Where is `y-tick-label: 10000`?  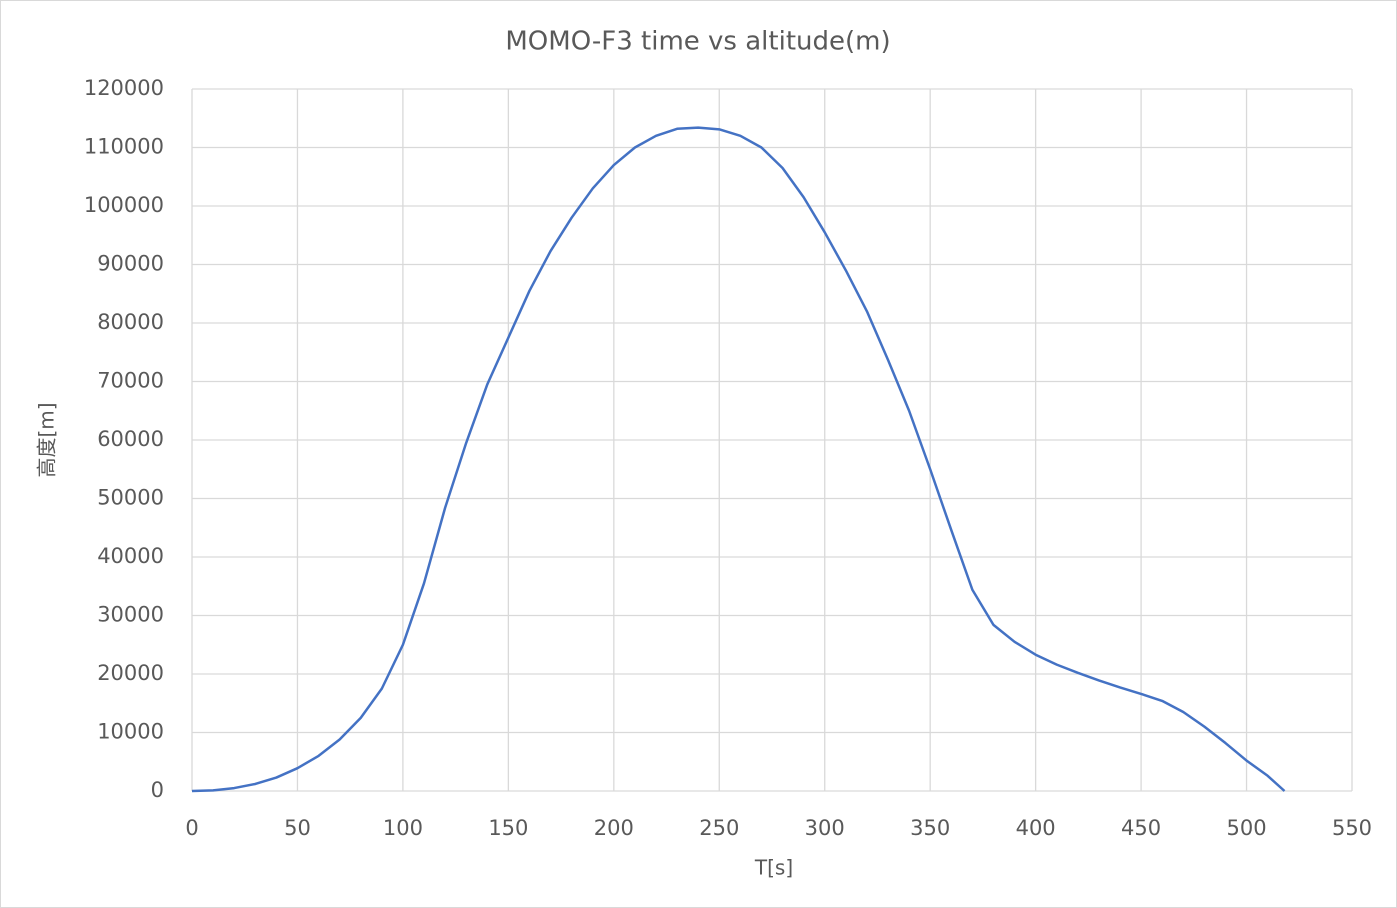
y-tick-label: 10000 is located at coordinates (130, 732).